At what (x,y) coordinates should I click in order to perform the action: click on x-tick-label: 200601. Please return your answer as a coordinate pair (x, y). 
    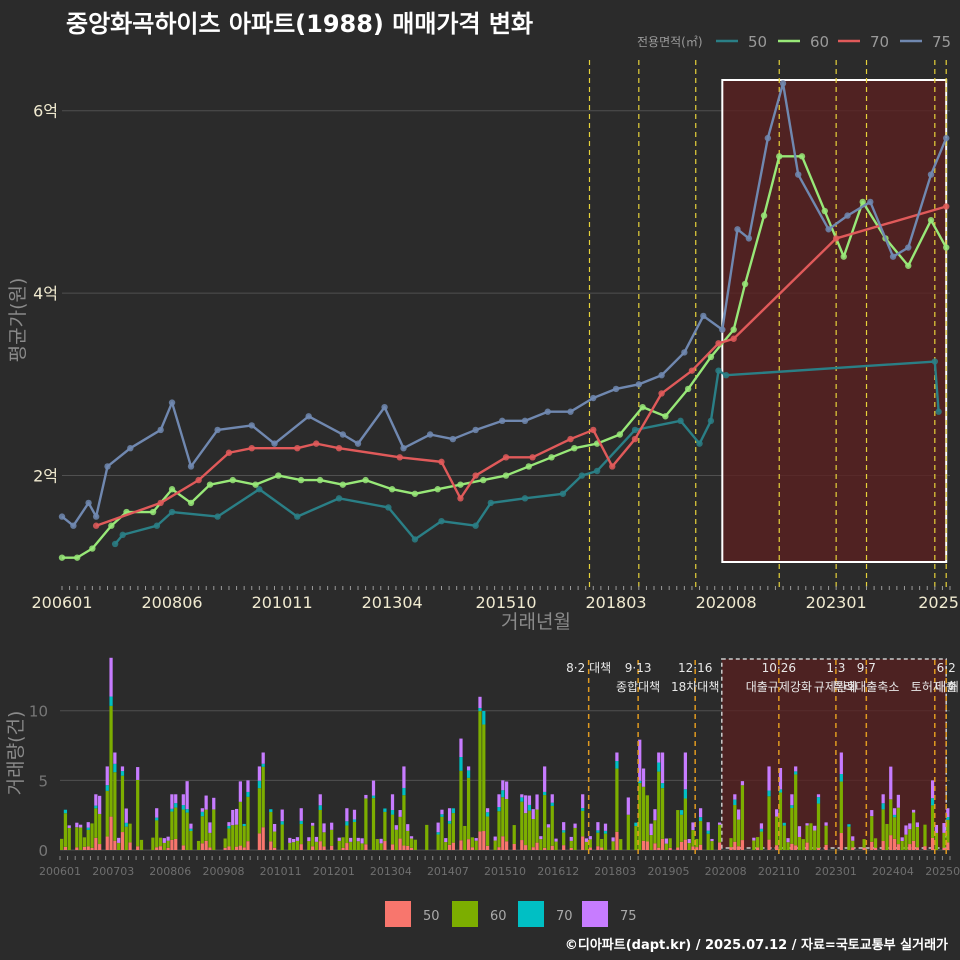
    Looking at the image, I should click on (60, 871).